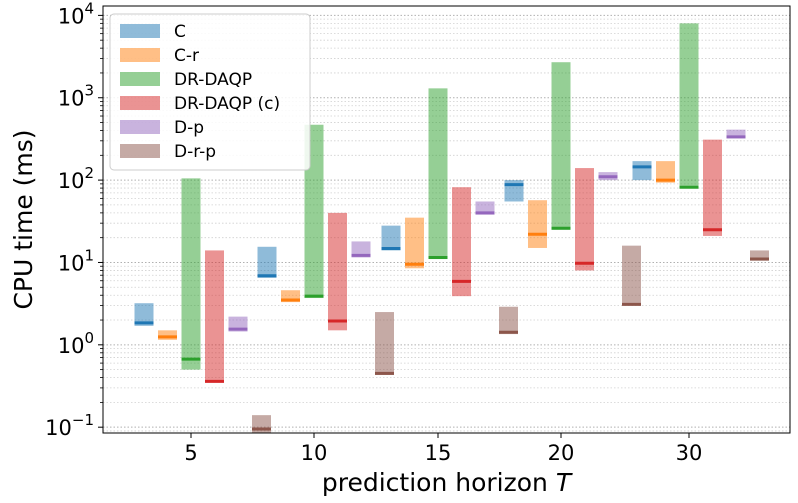  What do you see at coordinates (414, 243) in the screenshot?
I see `bar-c-r-T15` at bounding box center [414, 243].